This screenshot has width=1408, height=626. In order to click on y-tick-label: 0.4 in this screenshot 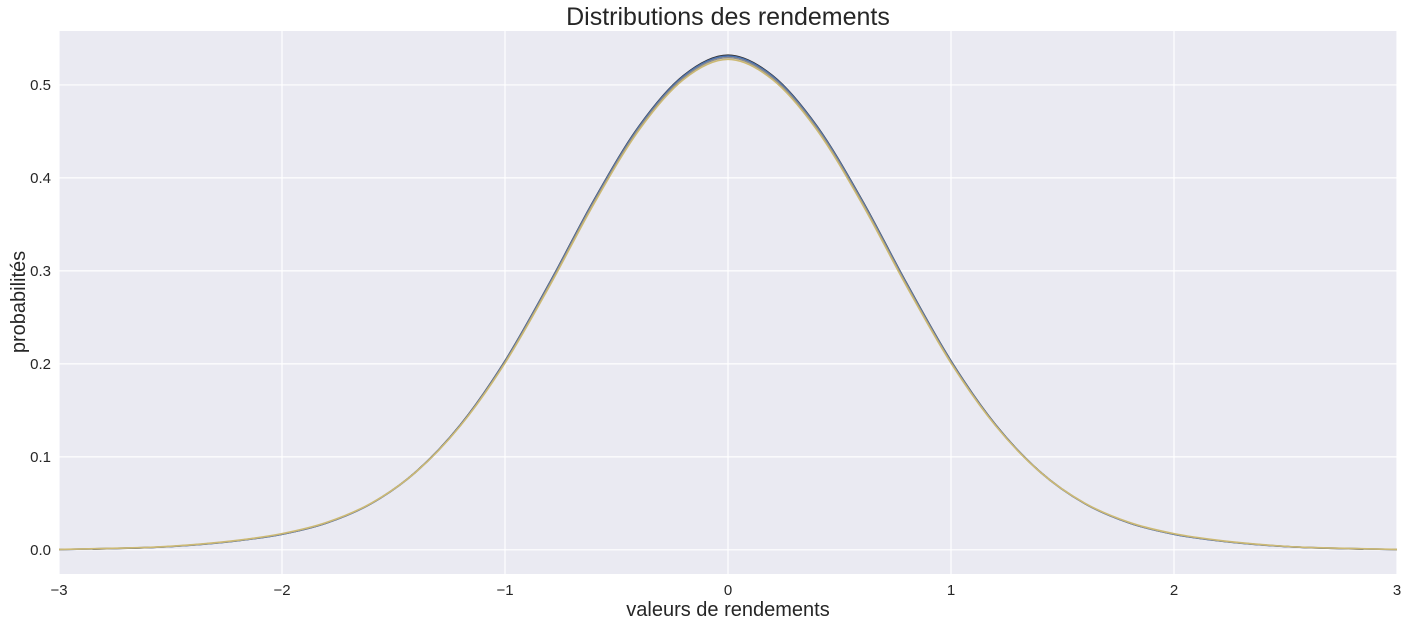, I will do `click(40, 178)`.